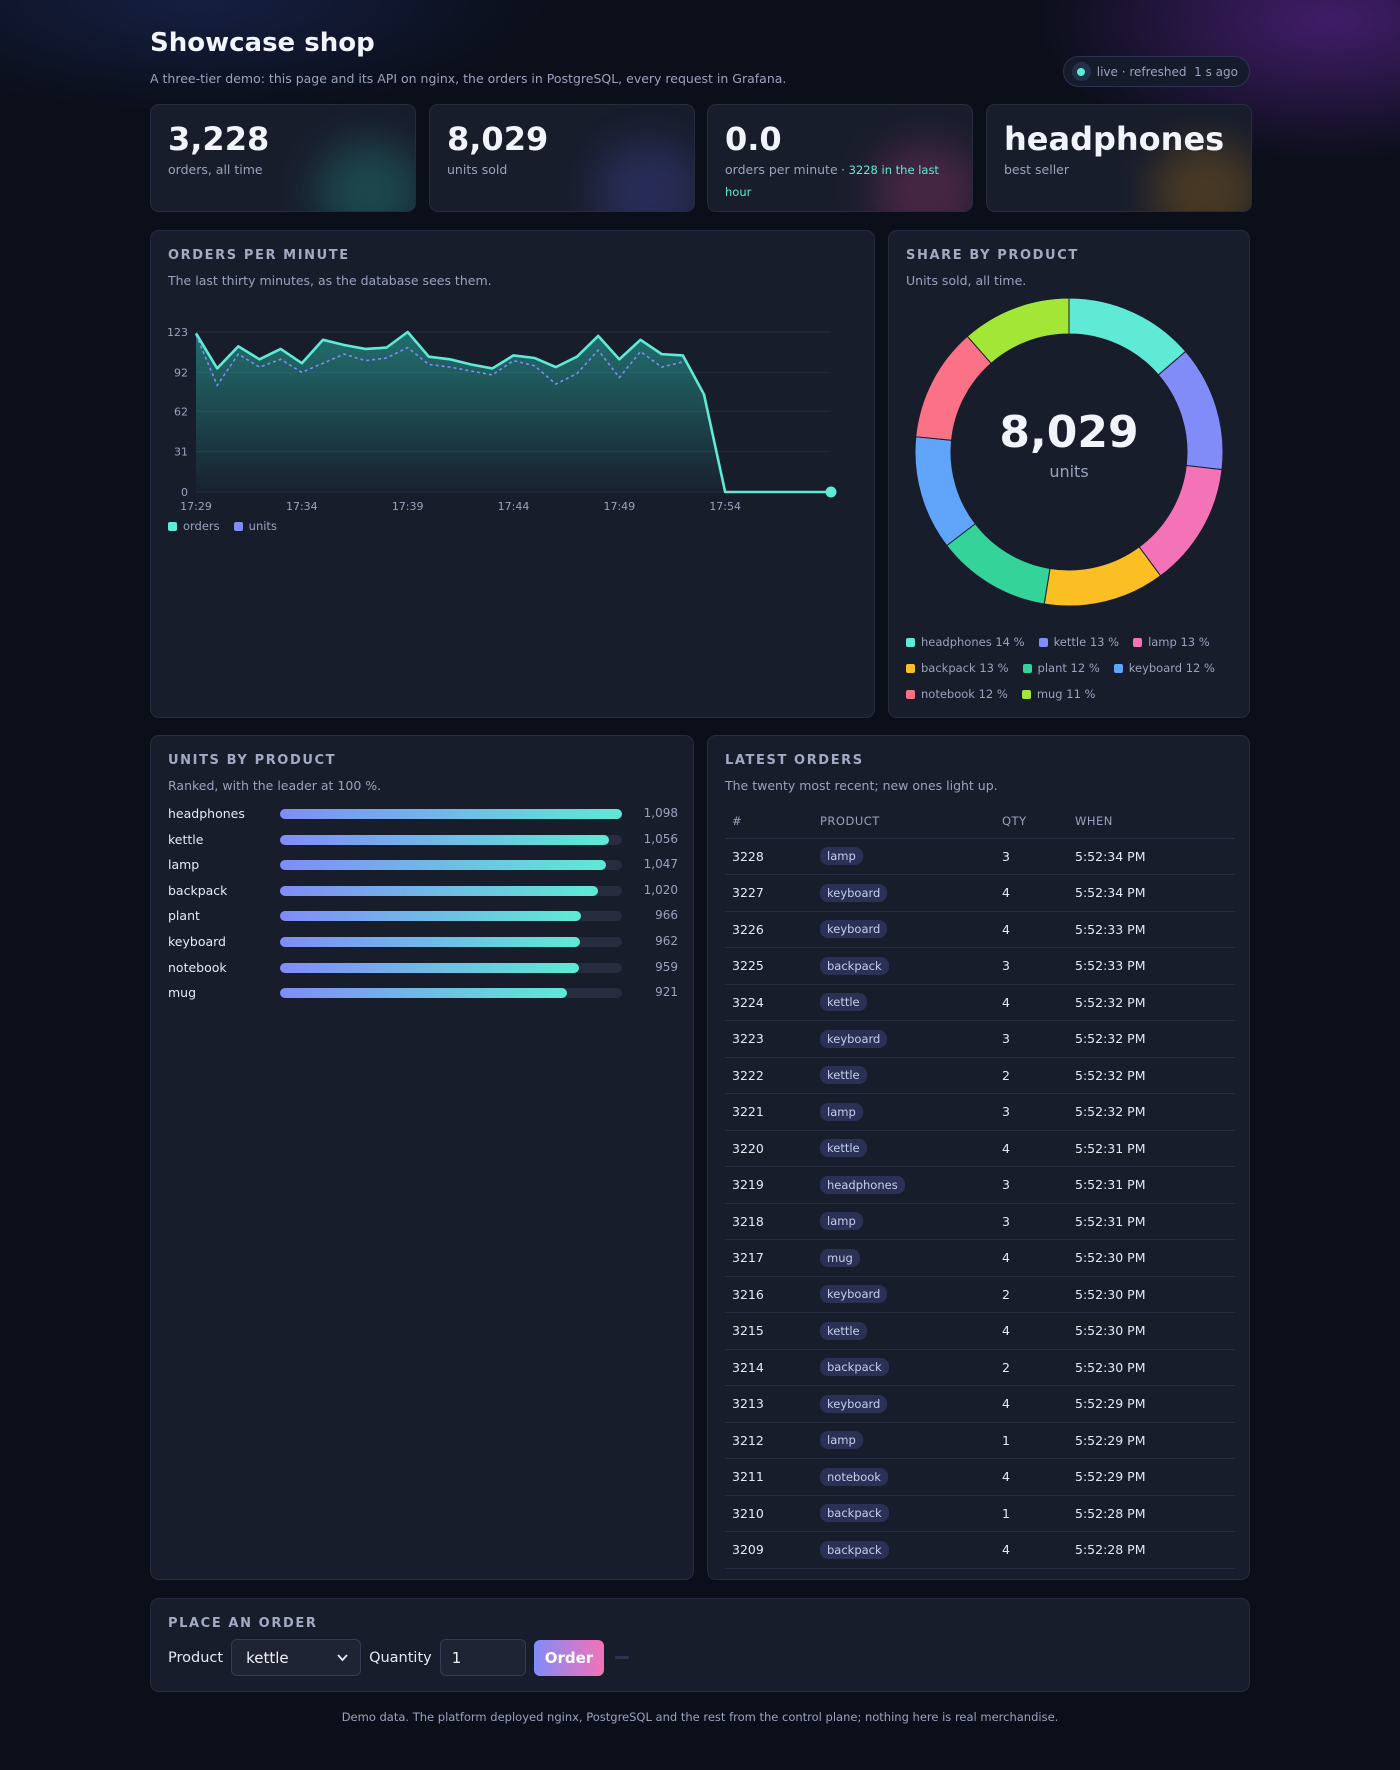 The width and height of the screenshot is (1400, 1770). Describe the element at coordinates (980, 1477) in the screenshot. I see `table-row: 3211 notebook 4 5:52:29 PM` at that location.